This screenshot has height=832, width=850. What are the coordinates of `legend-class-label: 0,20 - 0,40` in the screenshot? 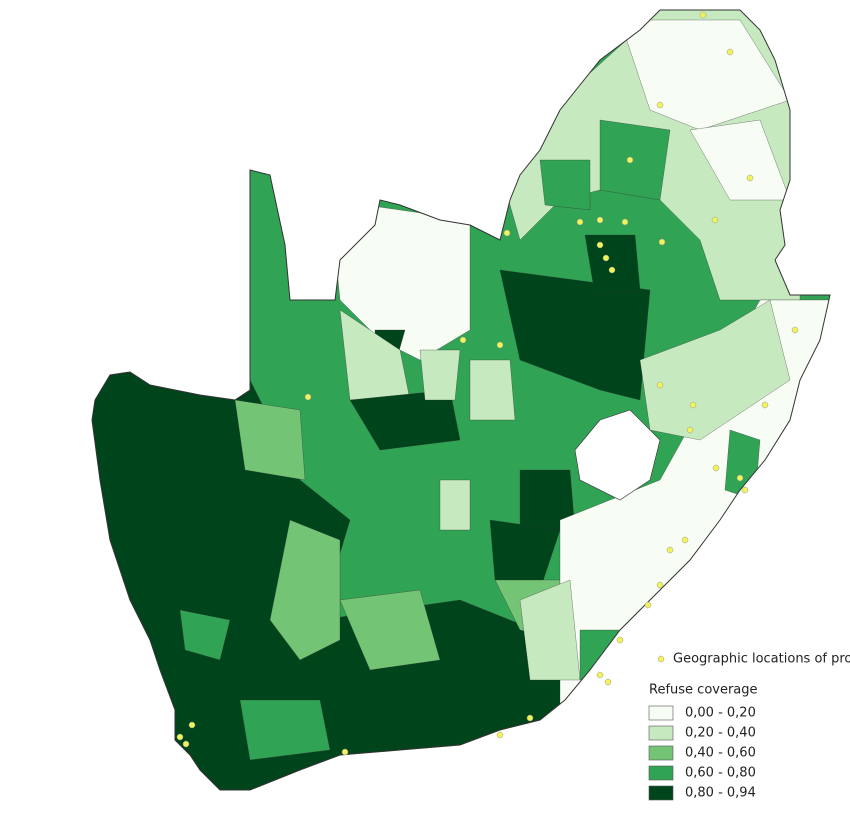 It's located at (720, 733).